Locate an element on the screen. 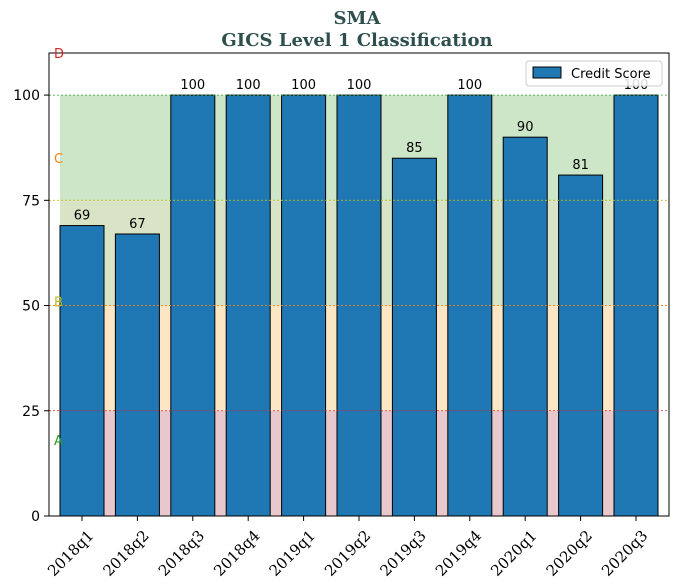 Image resolution: width=678 pixels, height=585 pixels. band-labels: A B C D is located at coordinates (59, 248).